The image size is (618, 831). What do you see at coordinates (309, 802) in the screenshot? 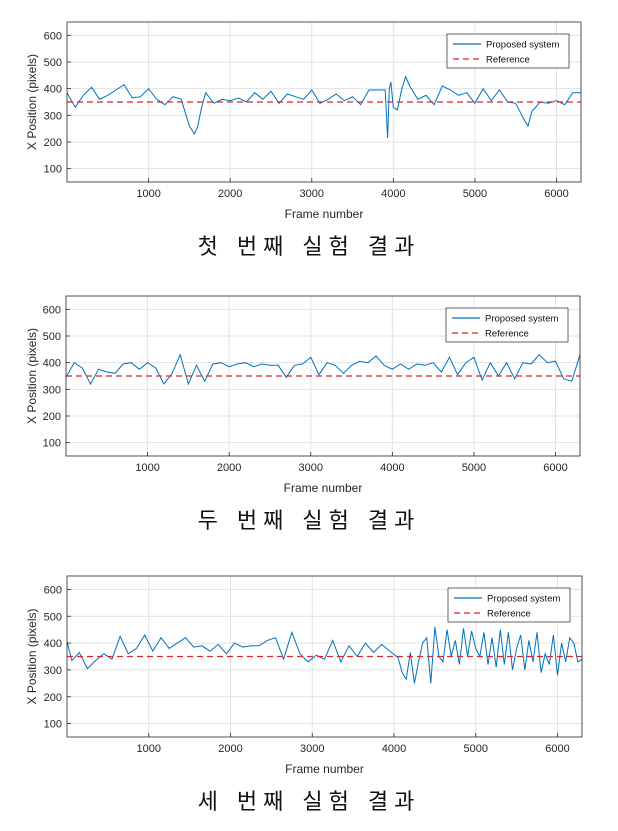
I see `chart-caption-3: 세 번째 실험 결과` at bounding box center [309, 802].